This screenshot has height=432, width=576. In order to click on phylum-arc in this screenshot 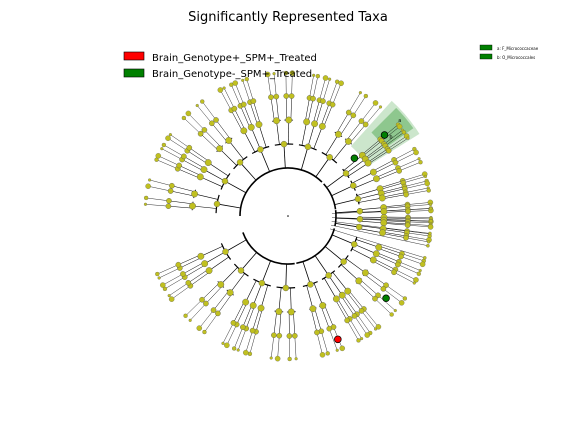, I will do `click(330, 196)`.